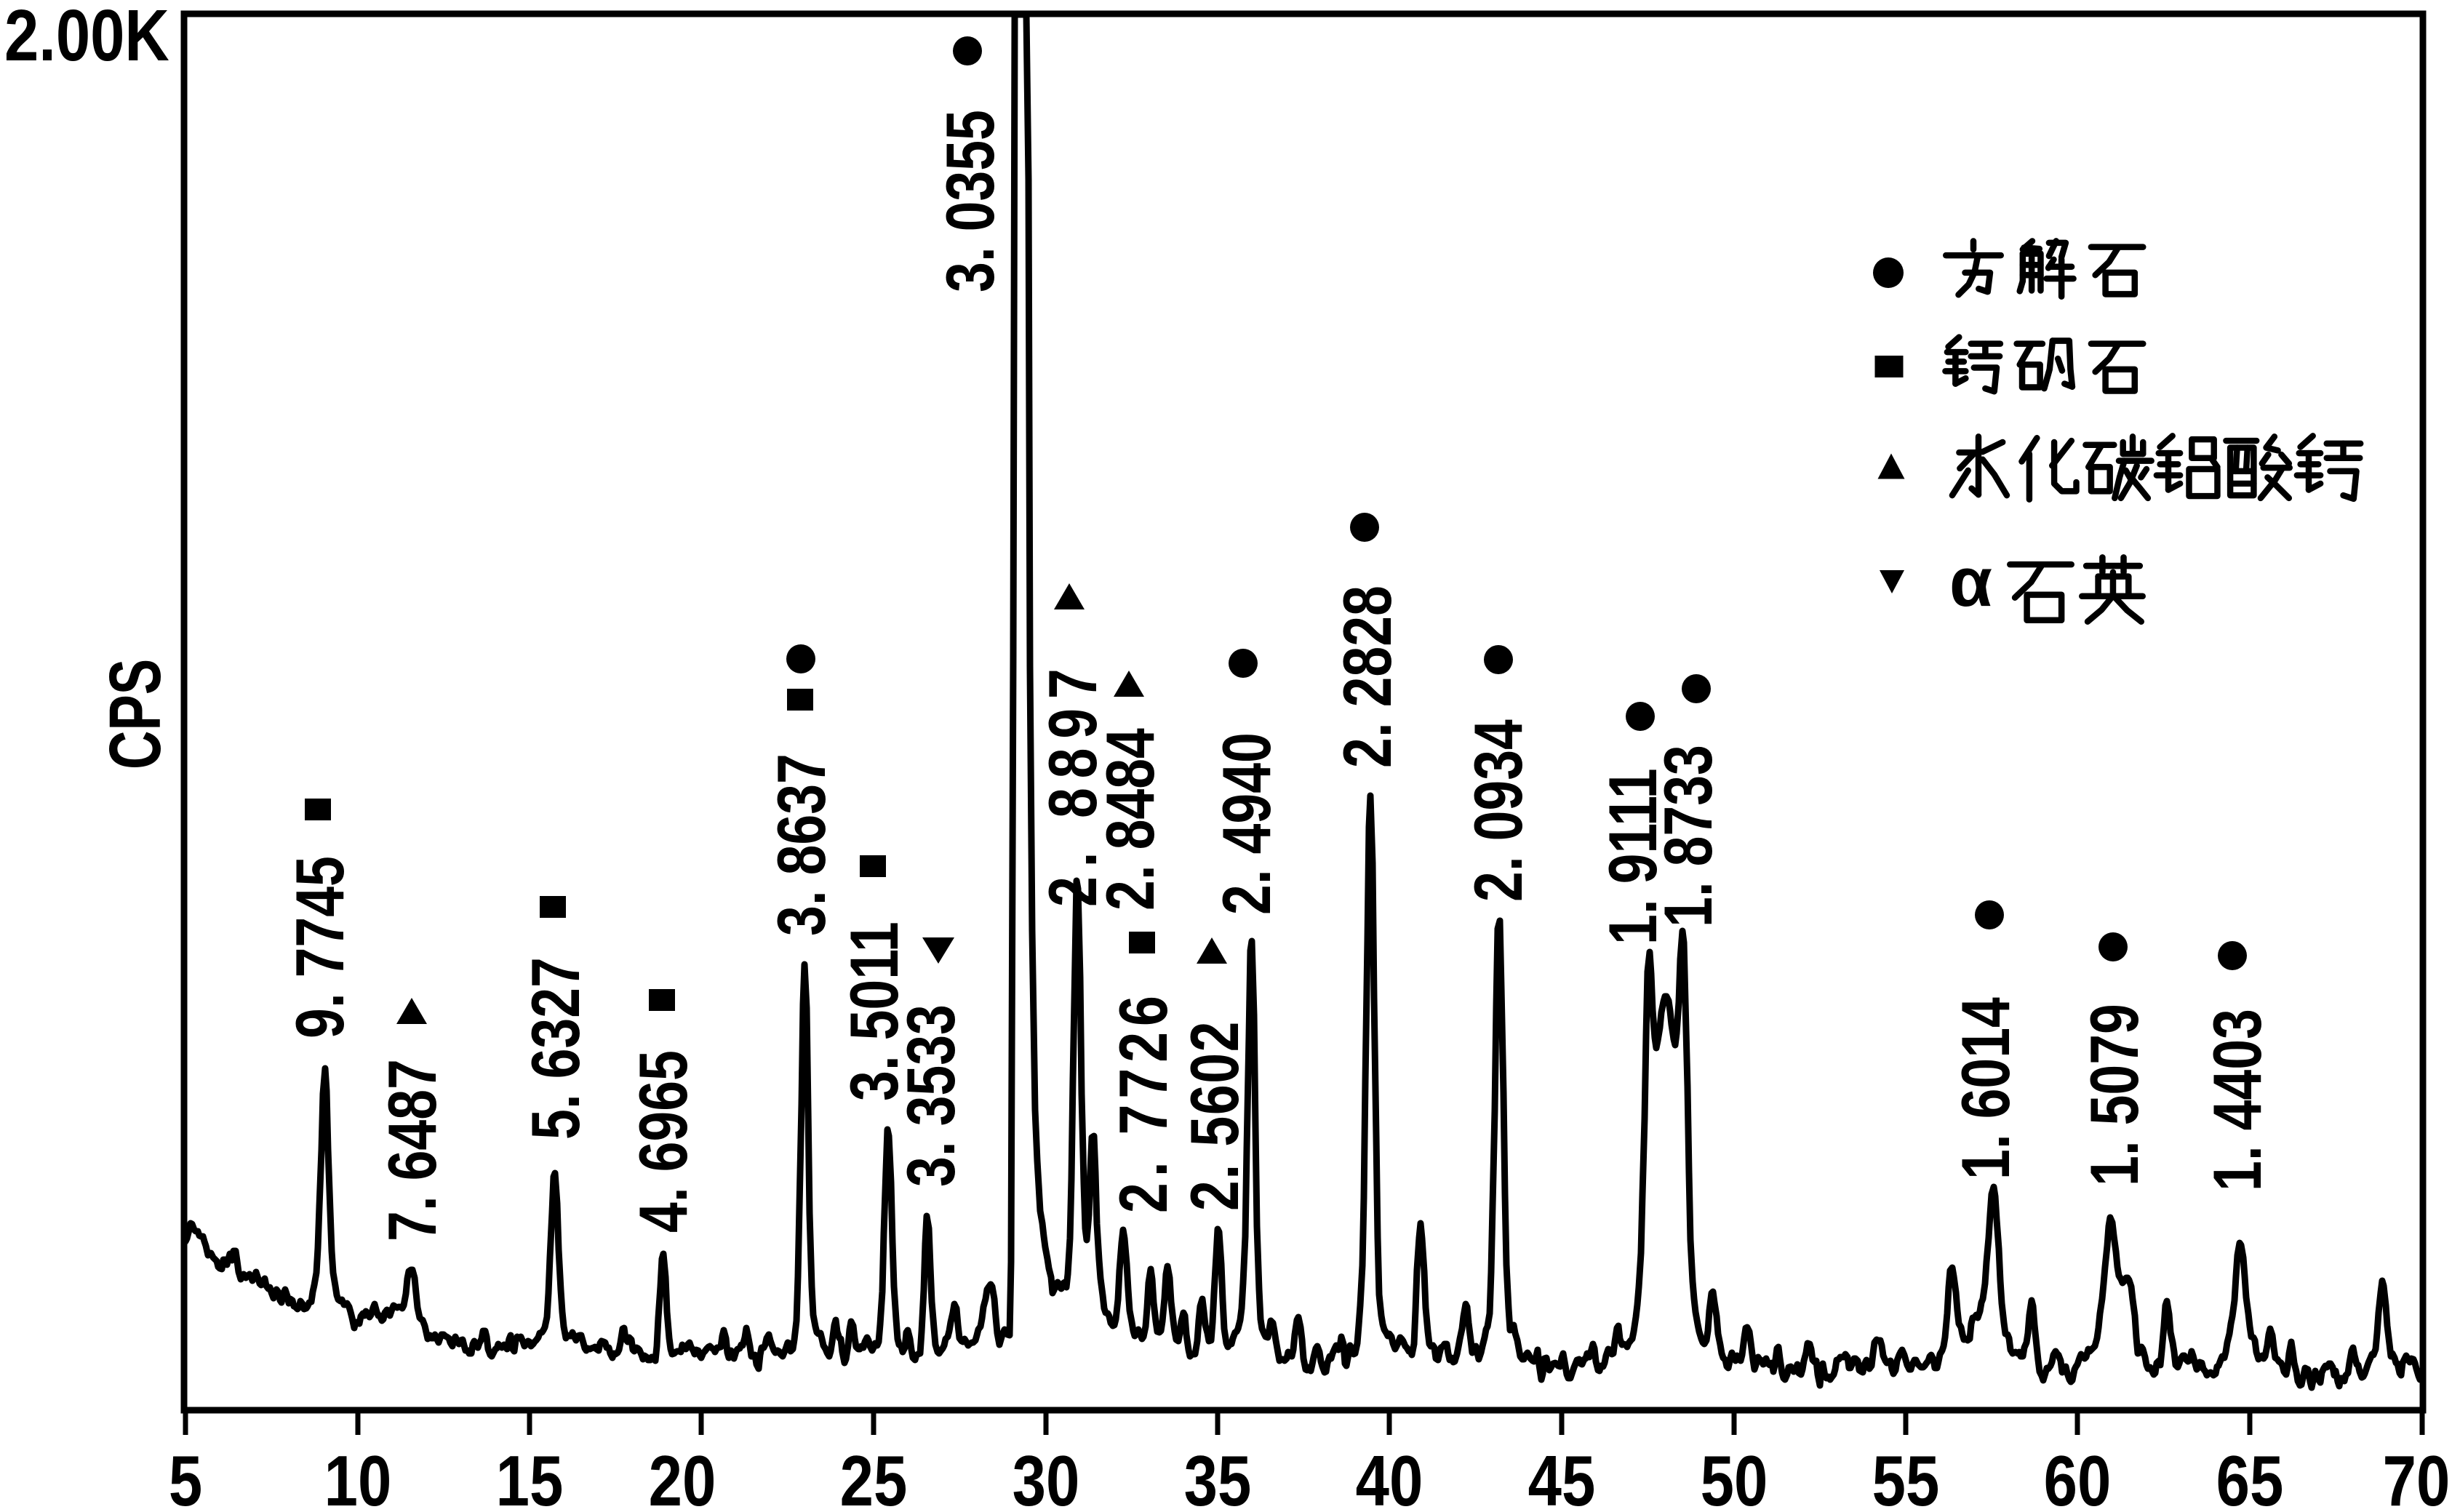 This screenshot has height=1512, width=2452. I want to click on svg-text: 65, so click(2250, 1475).